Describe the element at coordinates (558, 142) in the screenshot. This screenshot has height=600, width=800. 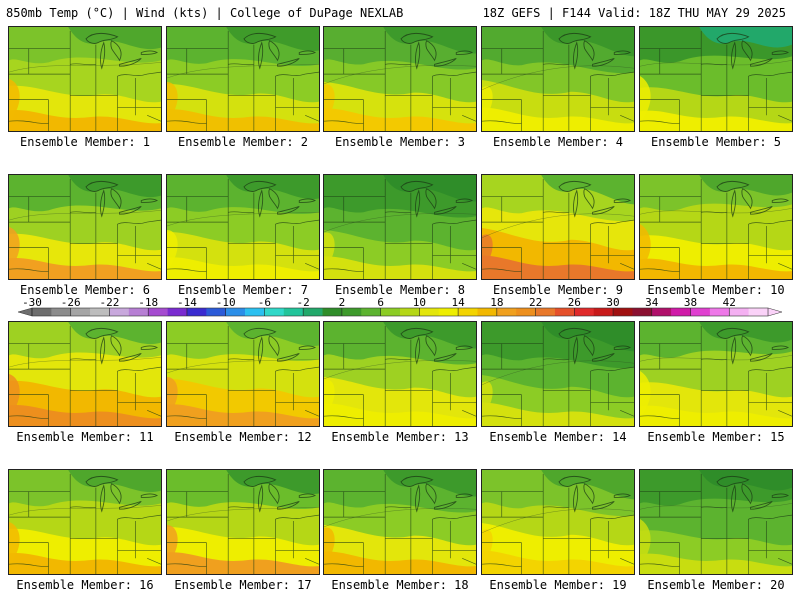
I see `ensemble-member-label: Ensemble Member: 4` at that location.